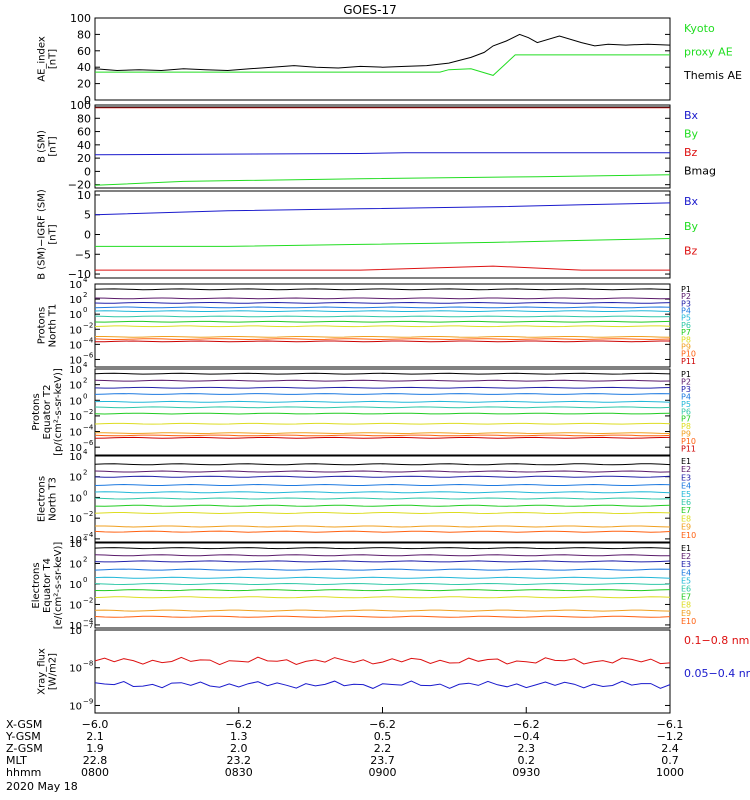 The height and width of the screenshot is (800, 750). Describe the element at coordinates (383, 242) in the screenshot. I see `series-by` at that location.